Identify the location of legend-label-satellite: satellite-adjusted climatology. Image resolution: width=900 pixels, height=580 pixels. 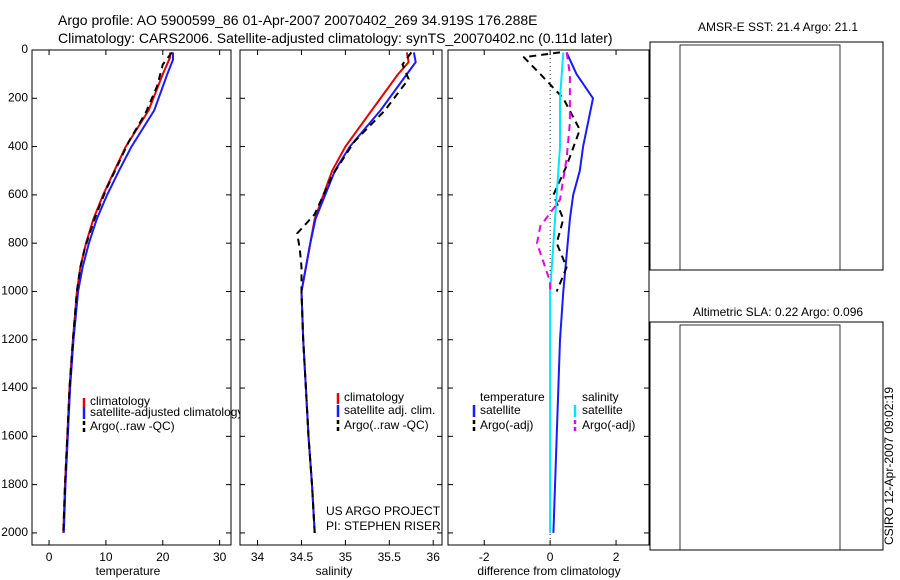
(166, 412).